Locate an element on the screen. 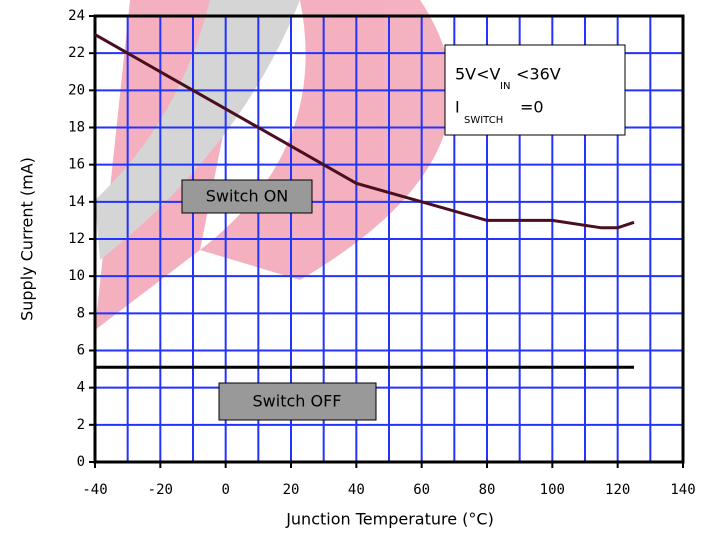  conditions-frame is located at coordinates (535, 90).